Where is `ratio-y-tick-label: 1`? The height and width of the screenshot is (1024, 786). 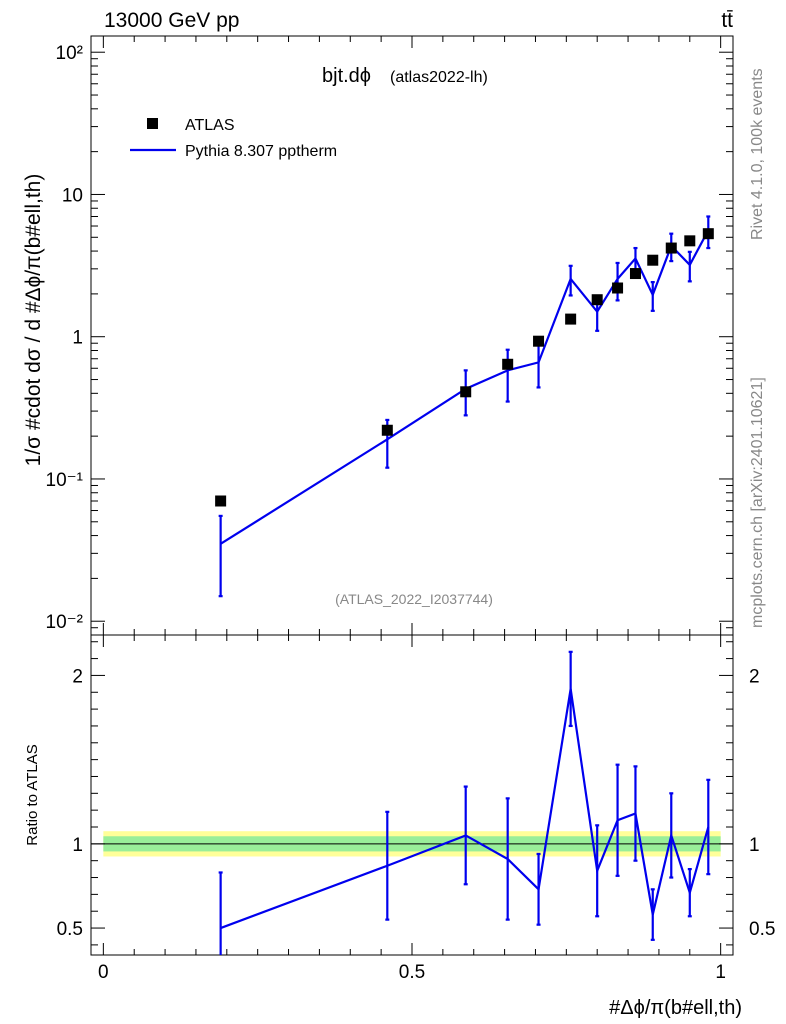
ratio-y-tick-label: 1 is located at coordinates (77, 845).